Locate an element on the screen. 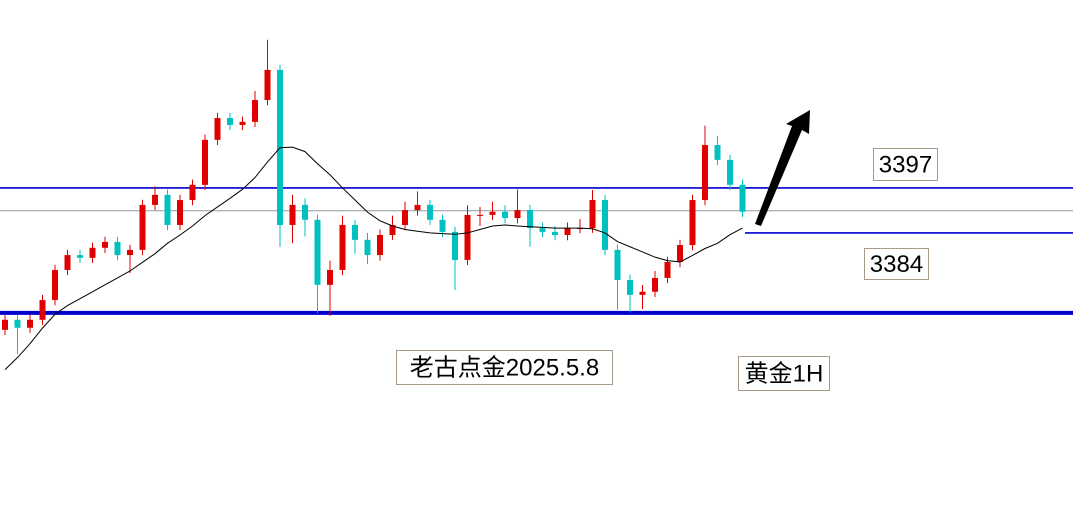  annotation-text: 3397 is located at coordinates (905, 164).